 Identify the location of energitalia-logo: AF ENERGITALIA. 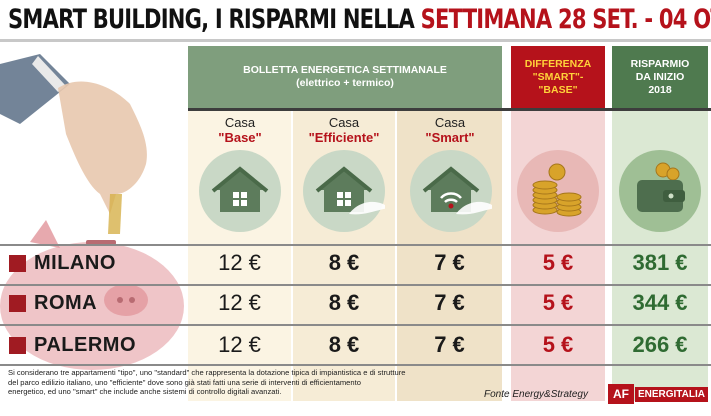
(658, 394).